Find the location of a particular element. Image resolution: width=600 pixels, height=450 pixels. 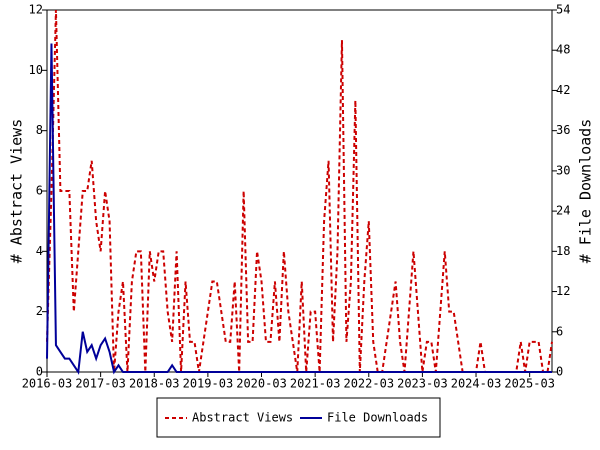

y2-tick-label: 12 is located at coordinates (563, 291).